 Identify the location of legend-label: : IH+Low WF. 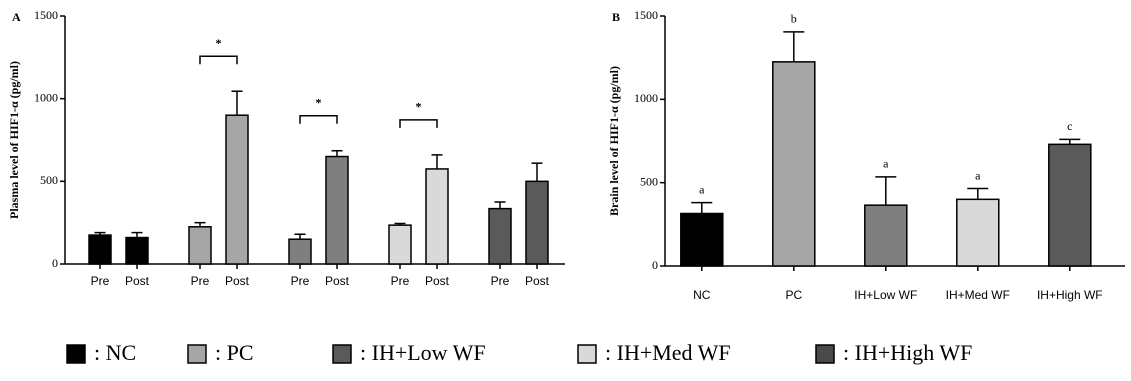
(423, 352).